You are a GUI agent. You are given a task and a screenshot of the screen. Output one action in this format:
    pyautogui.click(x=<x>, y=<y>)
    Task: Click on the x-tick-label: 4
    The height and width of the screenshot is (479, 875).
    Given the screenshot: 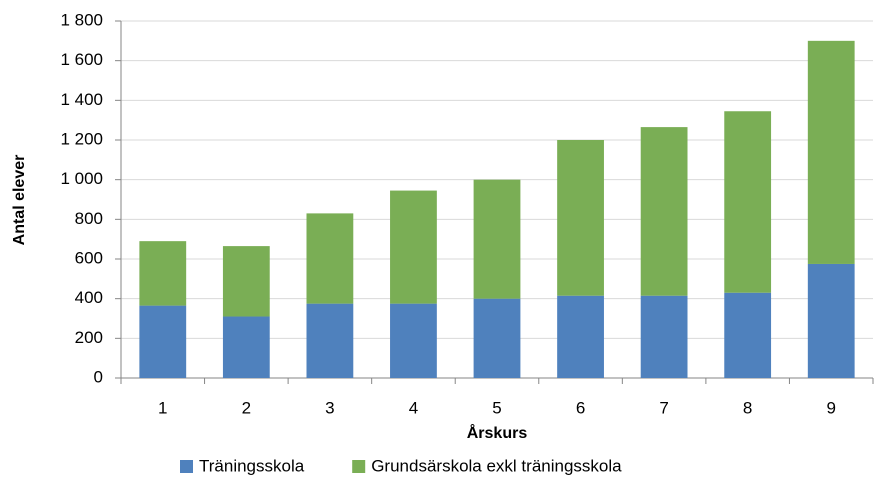 What is the action you would take?
    pyautogui.click(x=413, y=407)
    